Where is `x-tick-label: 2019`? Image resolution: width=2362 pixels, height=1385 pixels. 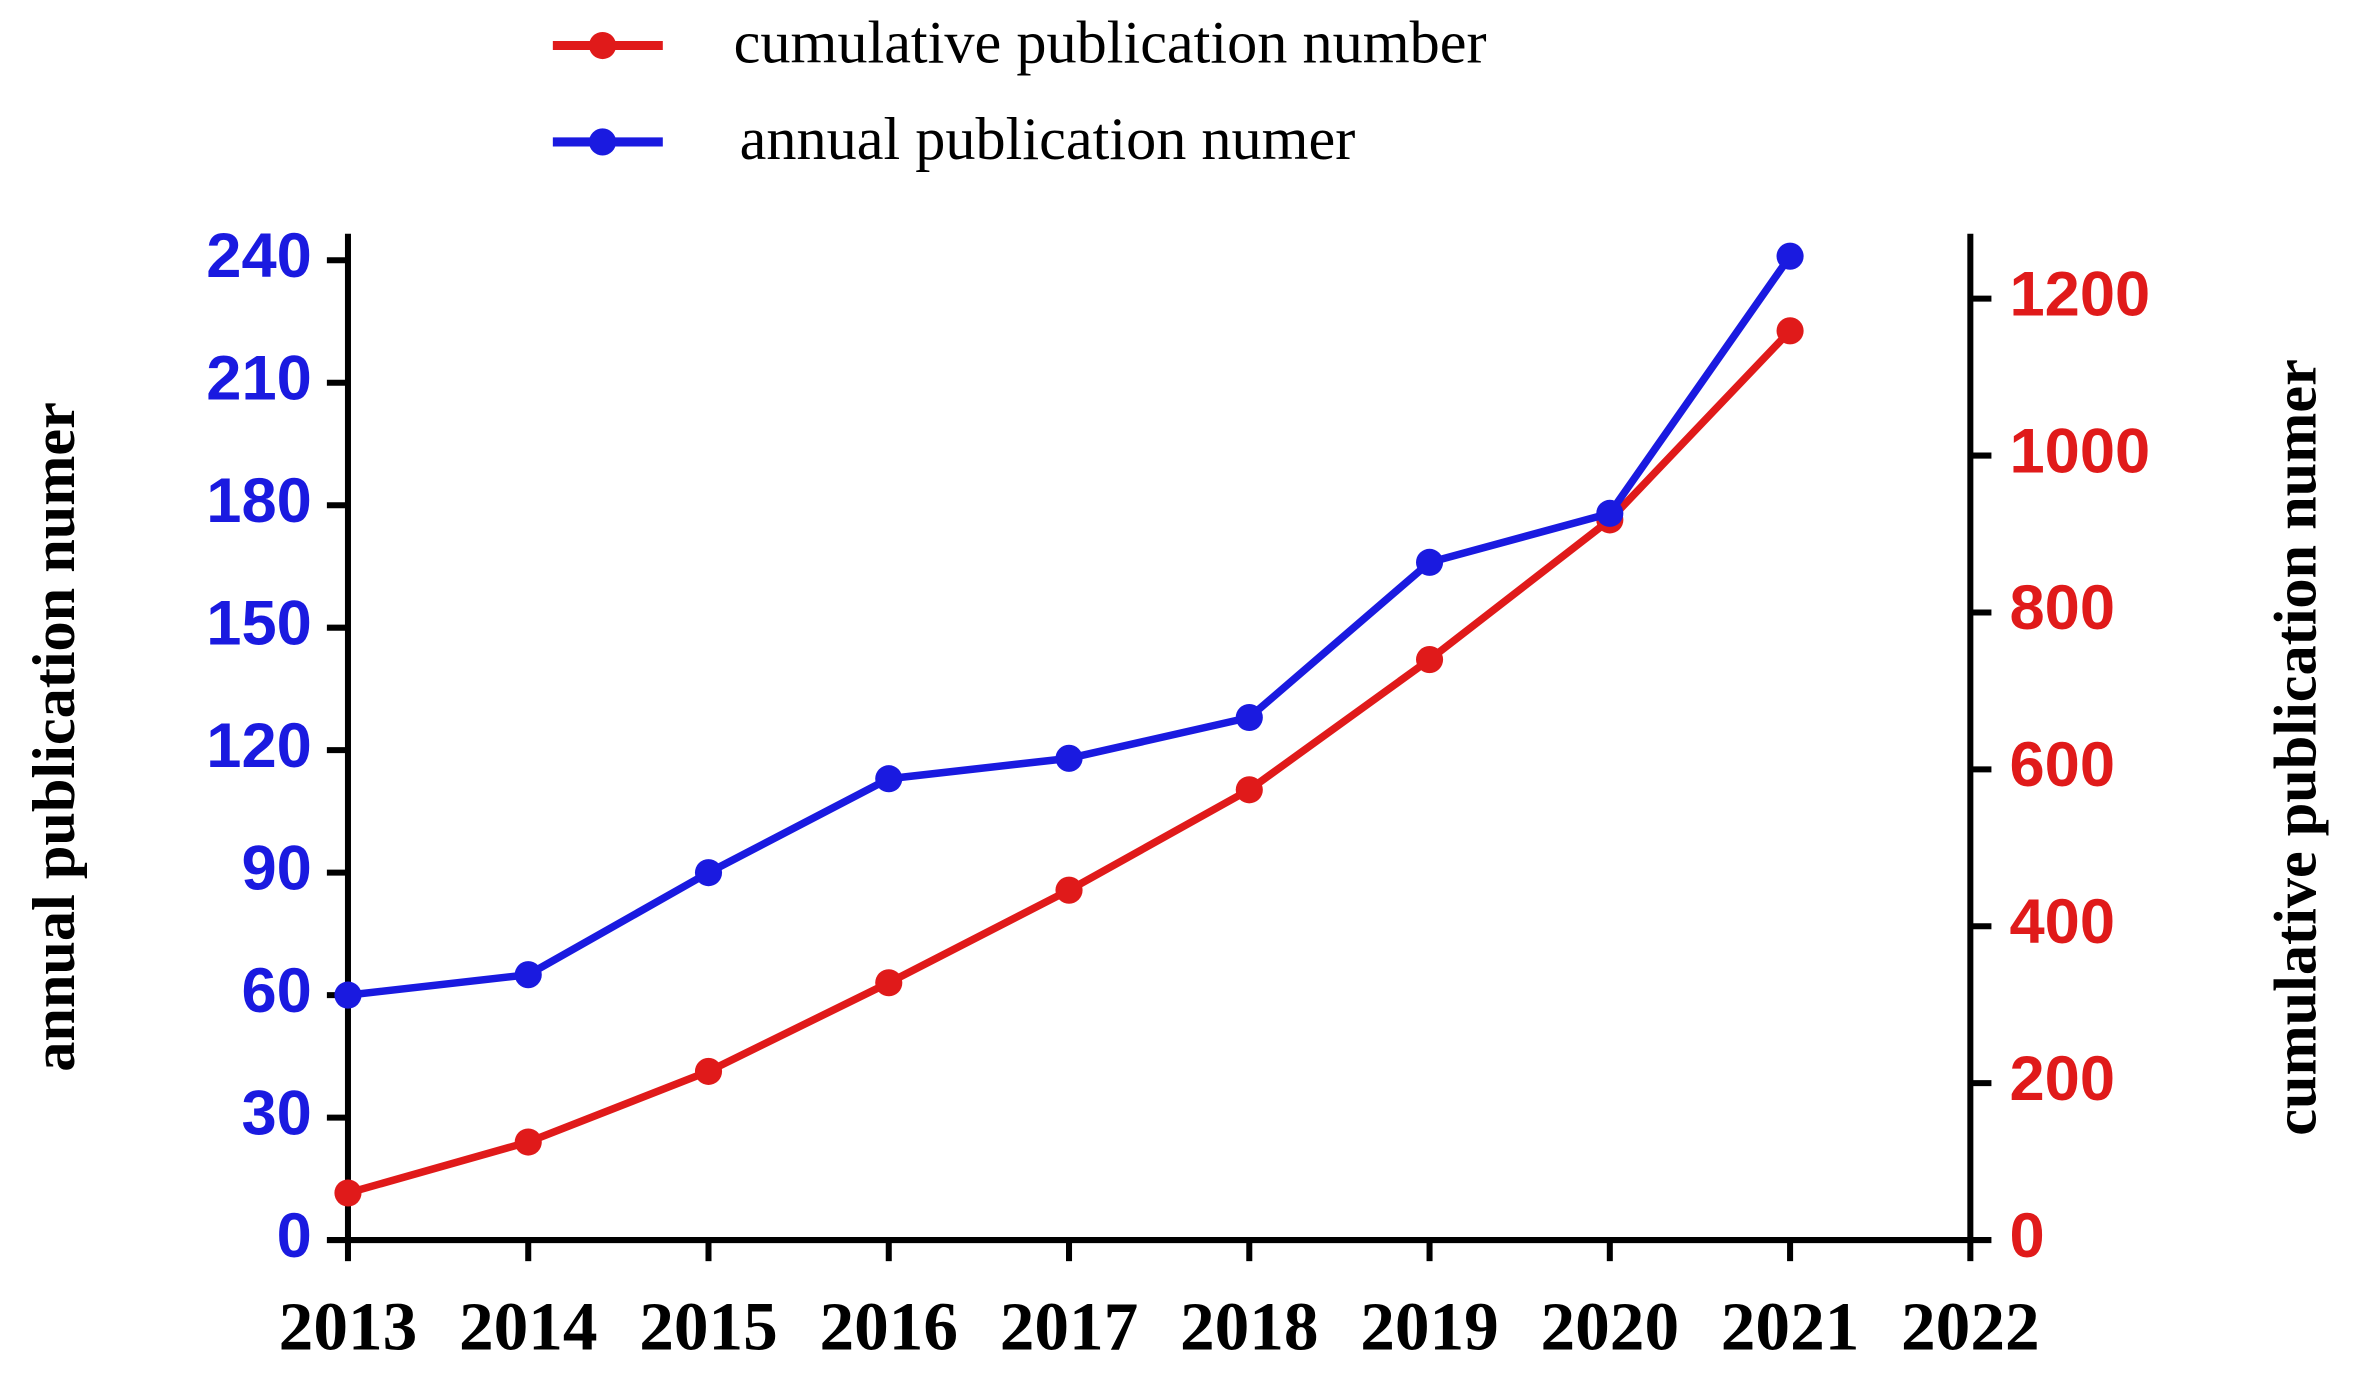
x-tick-label: 2019 is located at coordinates (1429, 1325).